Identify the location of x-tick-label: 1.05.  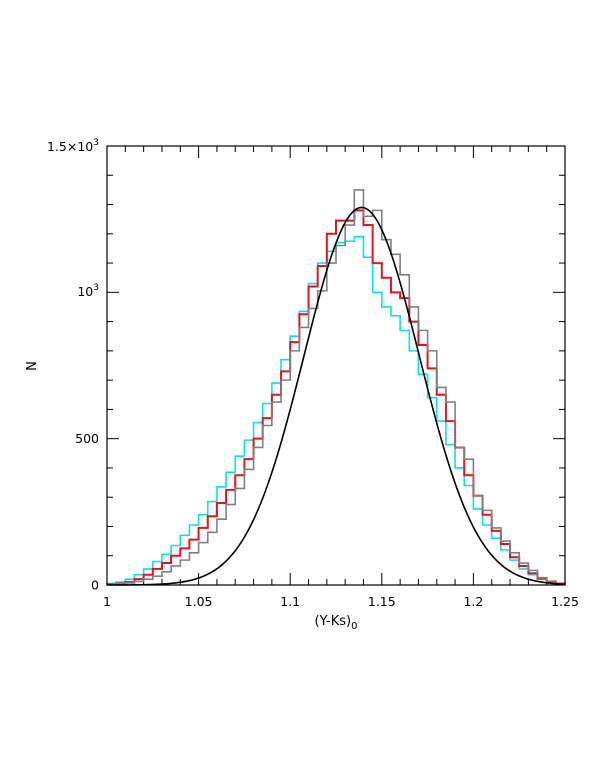
(199, 601).